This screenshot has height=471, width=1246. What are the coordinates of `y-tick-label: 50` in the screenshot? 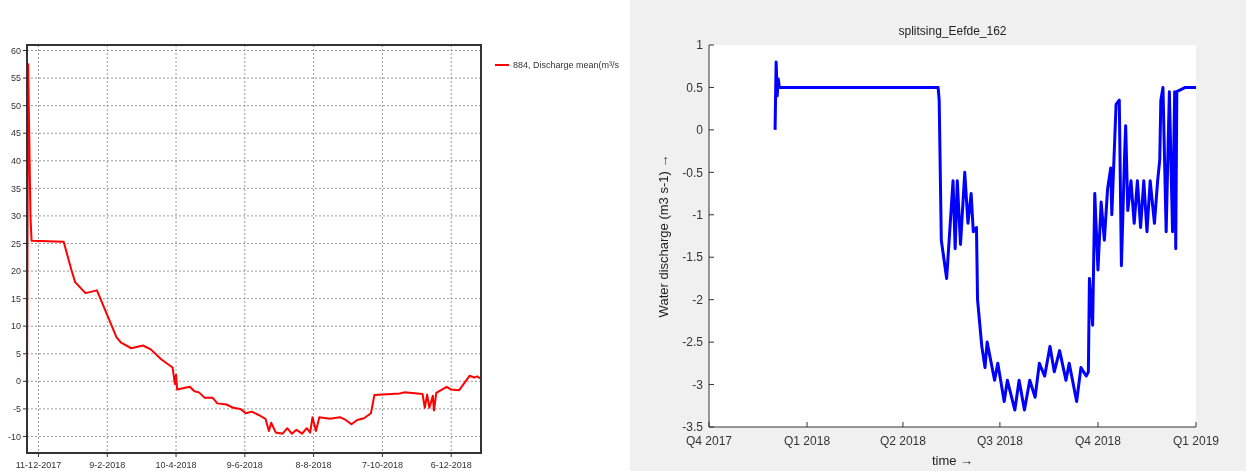 It's located at (15, 105).